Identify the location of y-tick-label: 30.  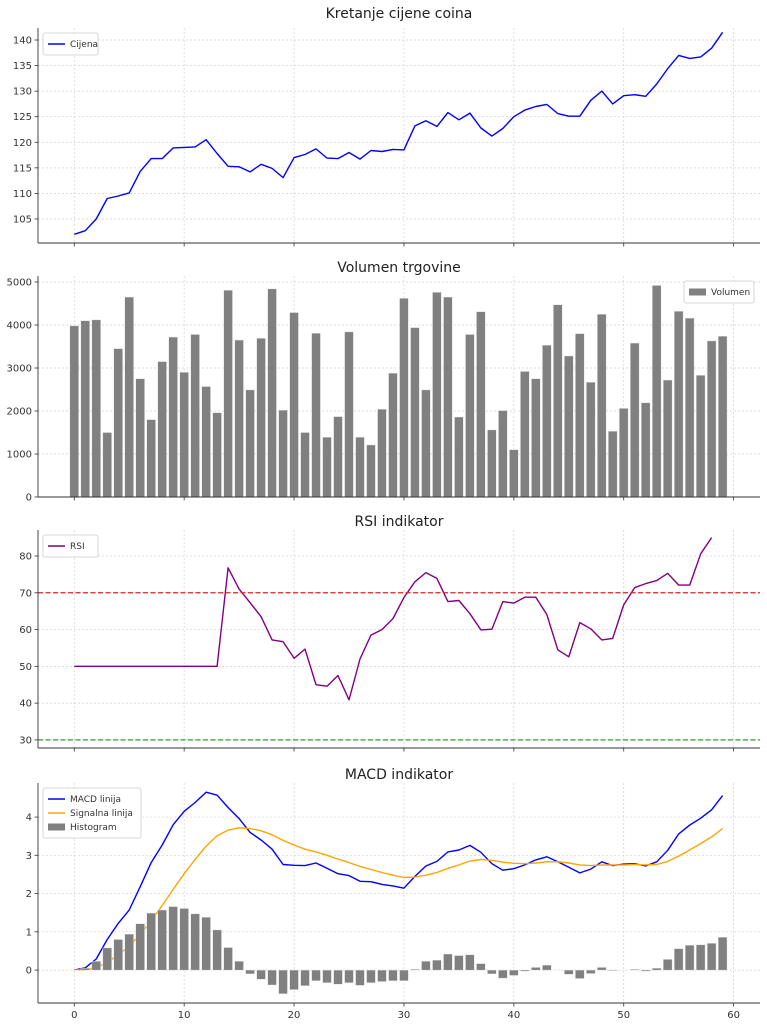
(25, 740).